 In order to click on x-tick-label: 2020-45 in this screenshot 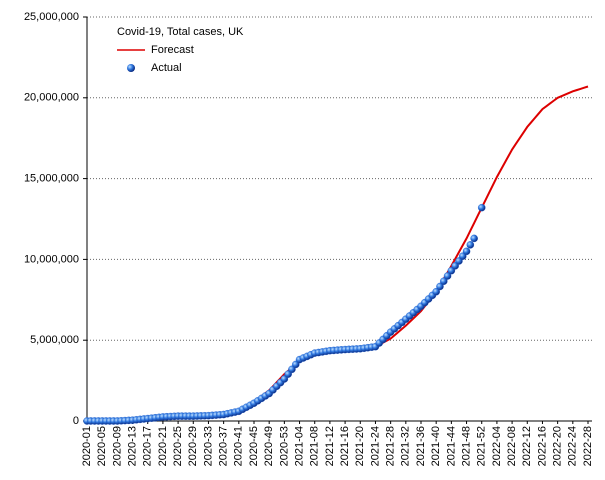, I will do `click(254, 446)`.